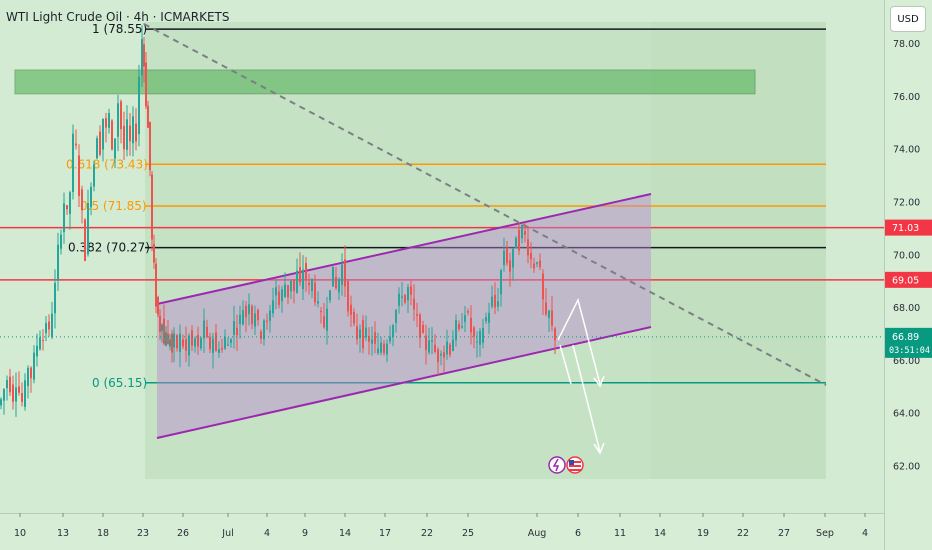 The width and height of the screenshot is (932, 550). What do you see at coordinates (906, 414) in the screenshot?
I see `y-tick-label: 64.00` at bounding box center [906, 414].